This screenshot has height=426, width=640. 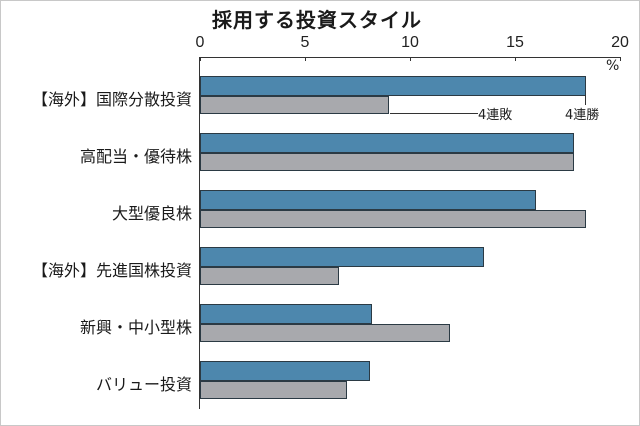 What do you see at coordinates (620, 42) in the screenshot?
I see `x-tick-label: 20` at bounding box center [620, 42].